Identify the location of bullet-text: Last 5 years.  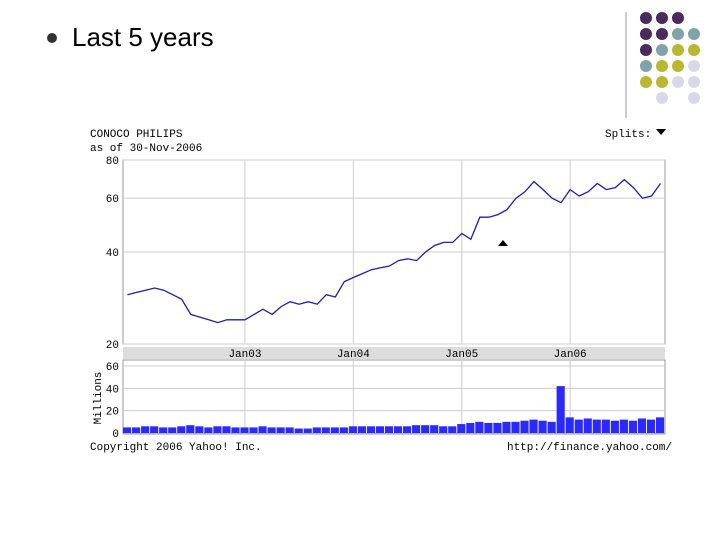
(143, 37).